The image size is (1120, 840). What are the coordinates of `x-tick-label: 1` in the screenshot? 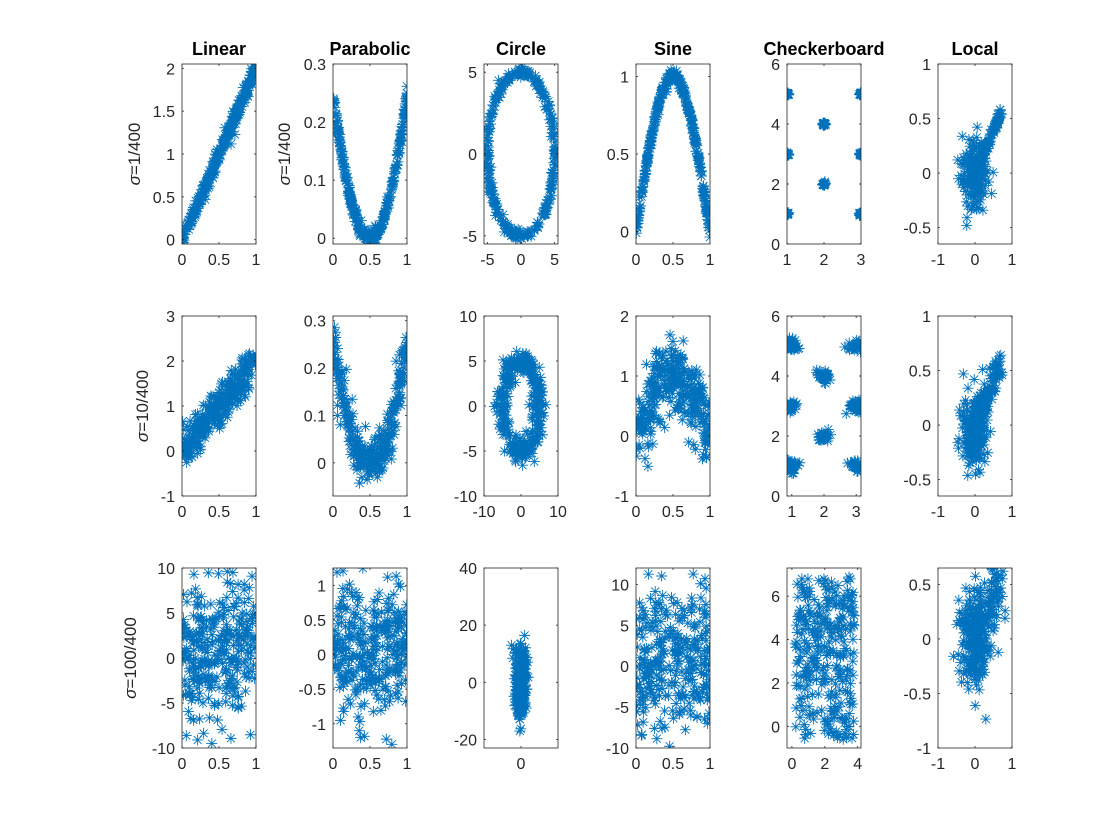 It's located at (710, 260).